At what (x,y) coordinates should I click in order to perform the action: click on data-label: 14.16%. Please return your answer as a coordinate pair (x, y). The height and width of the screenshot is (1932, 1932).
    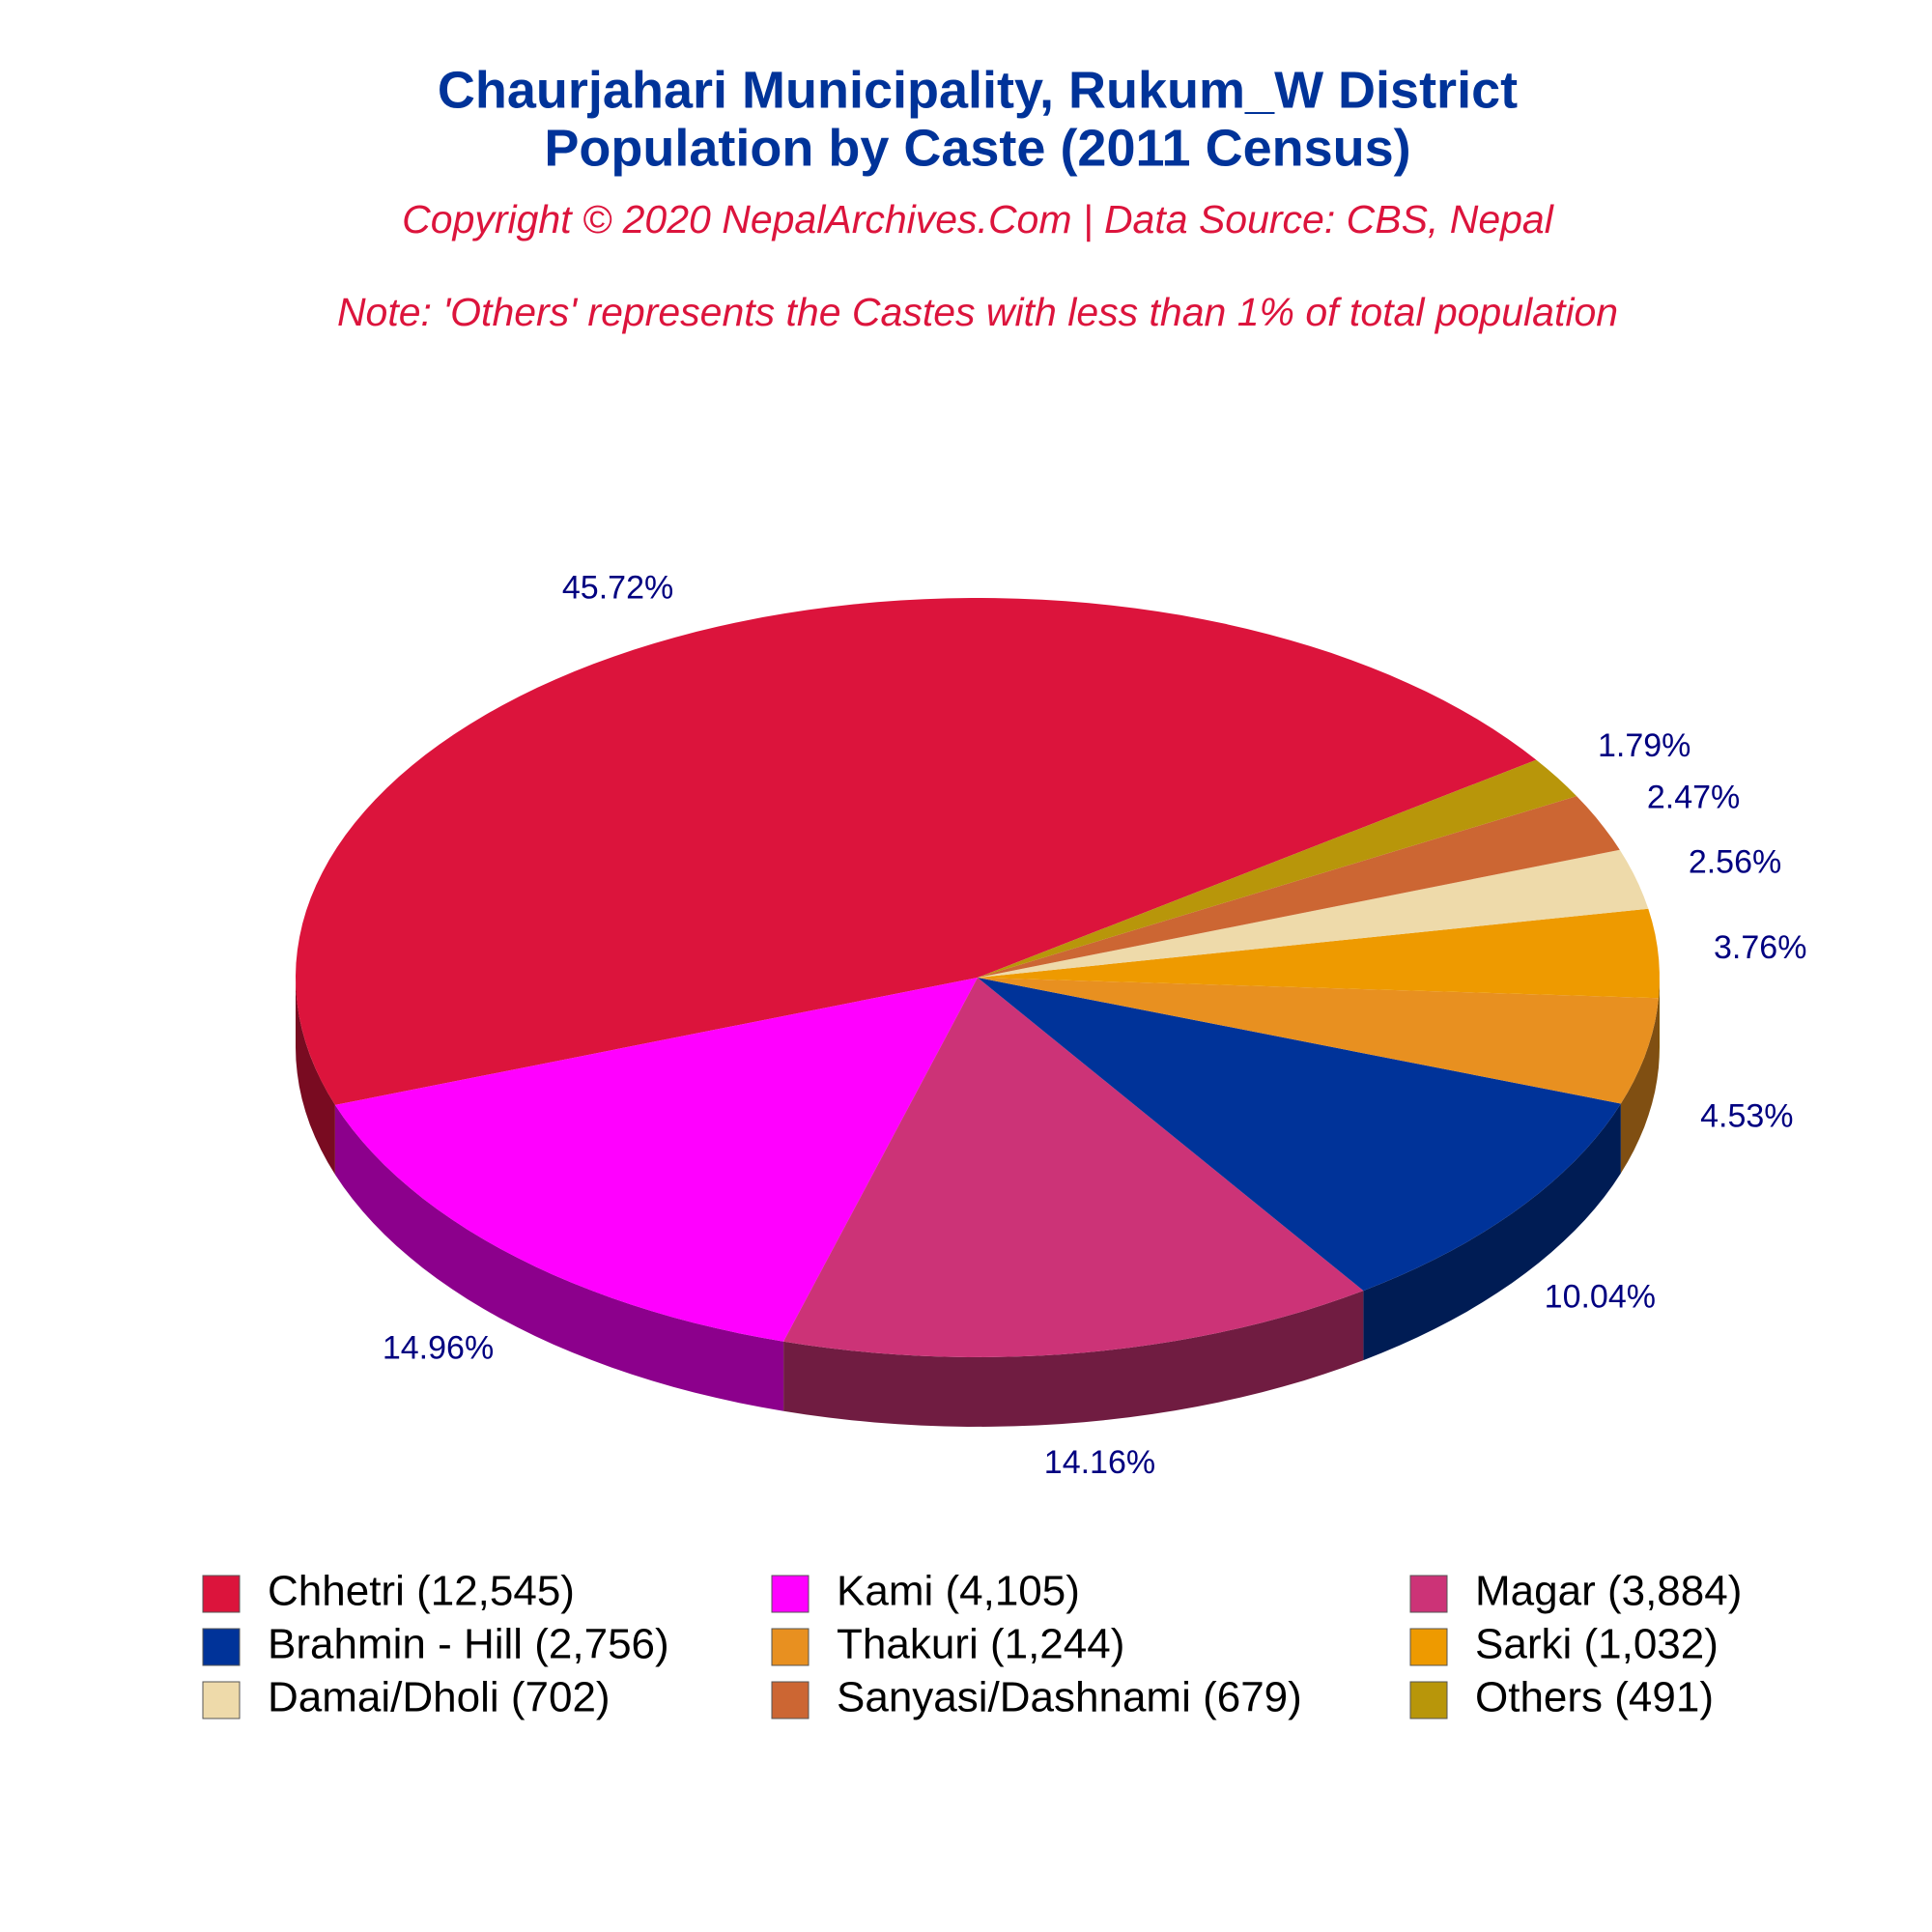
    Looking at the image, I should click on (1099, 1462).